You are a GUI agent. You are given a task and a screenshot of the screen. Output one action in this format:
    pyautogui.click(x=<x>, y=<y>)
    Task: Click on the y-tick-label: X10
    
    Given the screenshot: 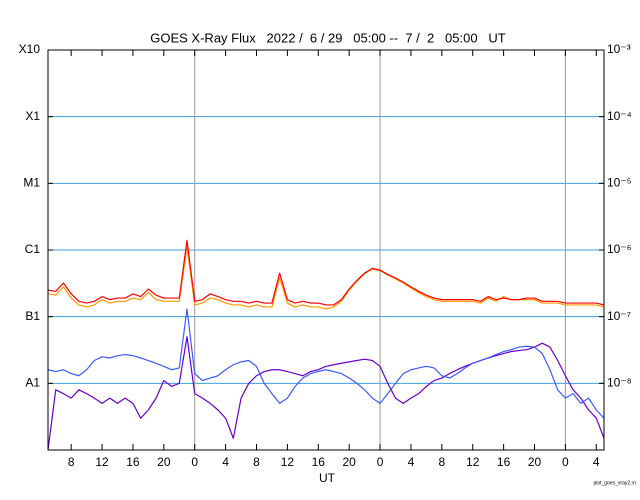 What is the action you would take?
    pyautogui.click(x=30, y=49)
    